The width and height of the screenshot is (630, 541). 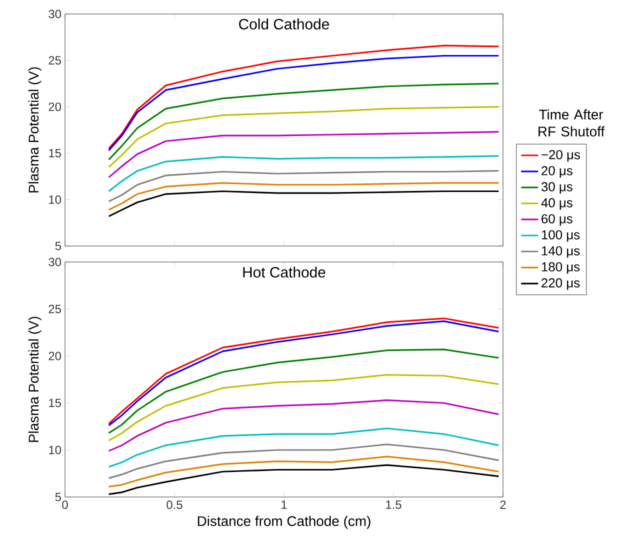 What do you see at coordinates (284, 522) in the screenshot?
I see `x-axis-title: Distance from Cathode (cm)` at bounding box center [284, 522].